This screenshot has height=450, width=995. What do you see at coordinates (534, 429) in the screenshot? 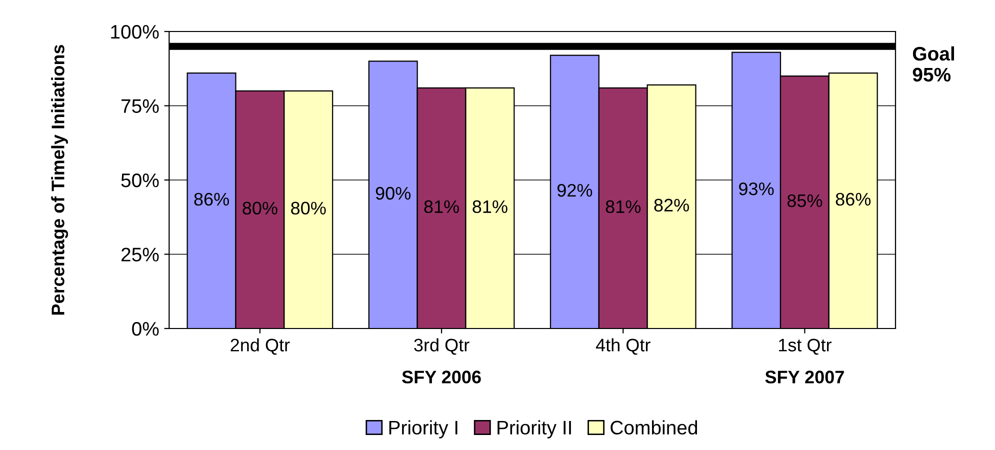
I see `legend-label: Priority II` at bounding box center [534, 429].